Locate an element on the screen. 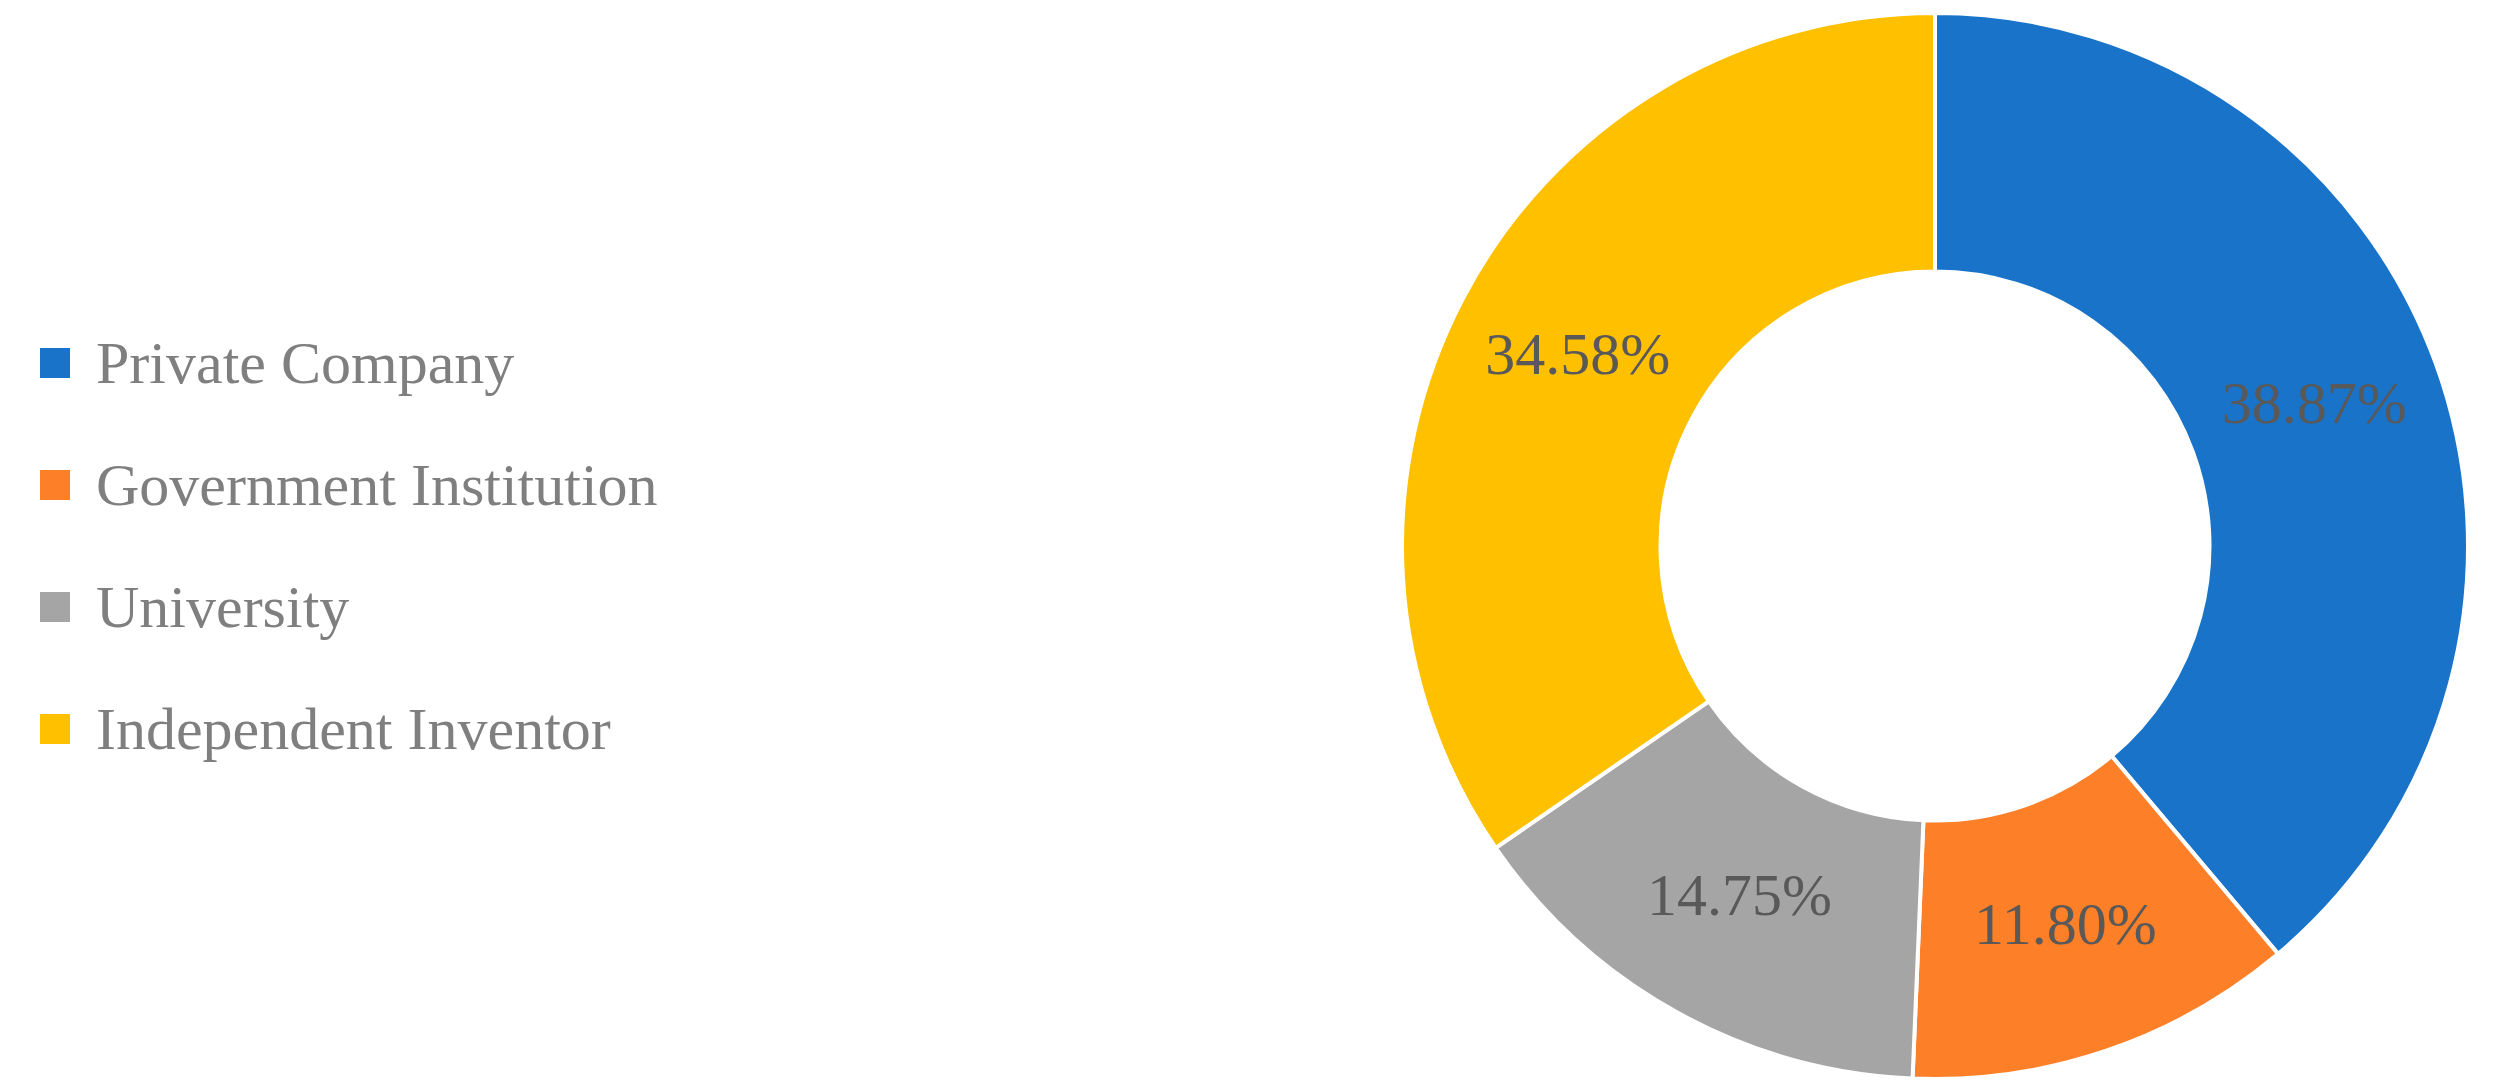 The image size is (2503, 1092). legend-label: University is located at coordinates (223, 607).